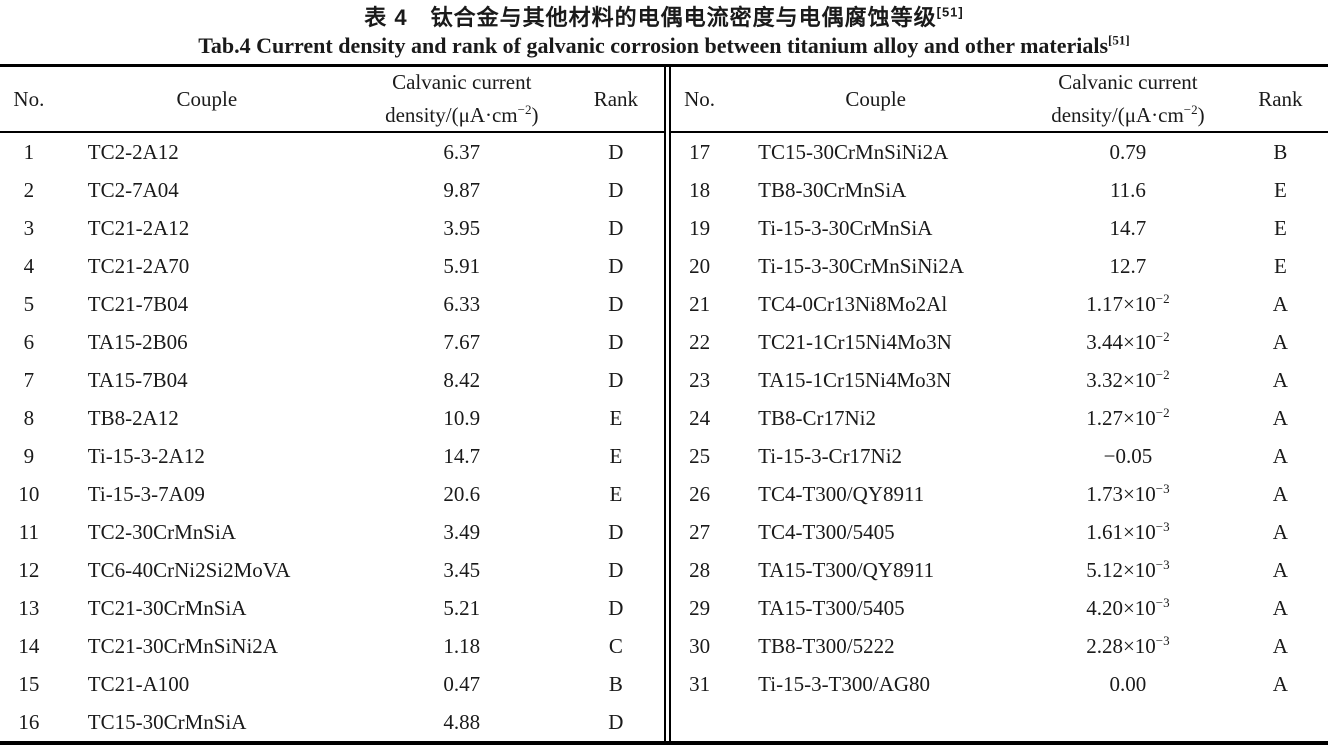 This screenshot has height=751, width=1328. What do you see at coordinates (29, 569) in the screenshot?
I see `cell-no: 12` at bounding box center [29, 569].